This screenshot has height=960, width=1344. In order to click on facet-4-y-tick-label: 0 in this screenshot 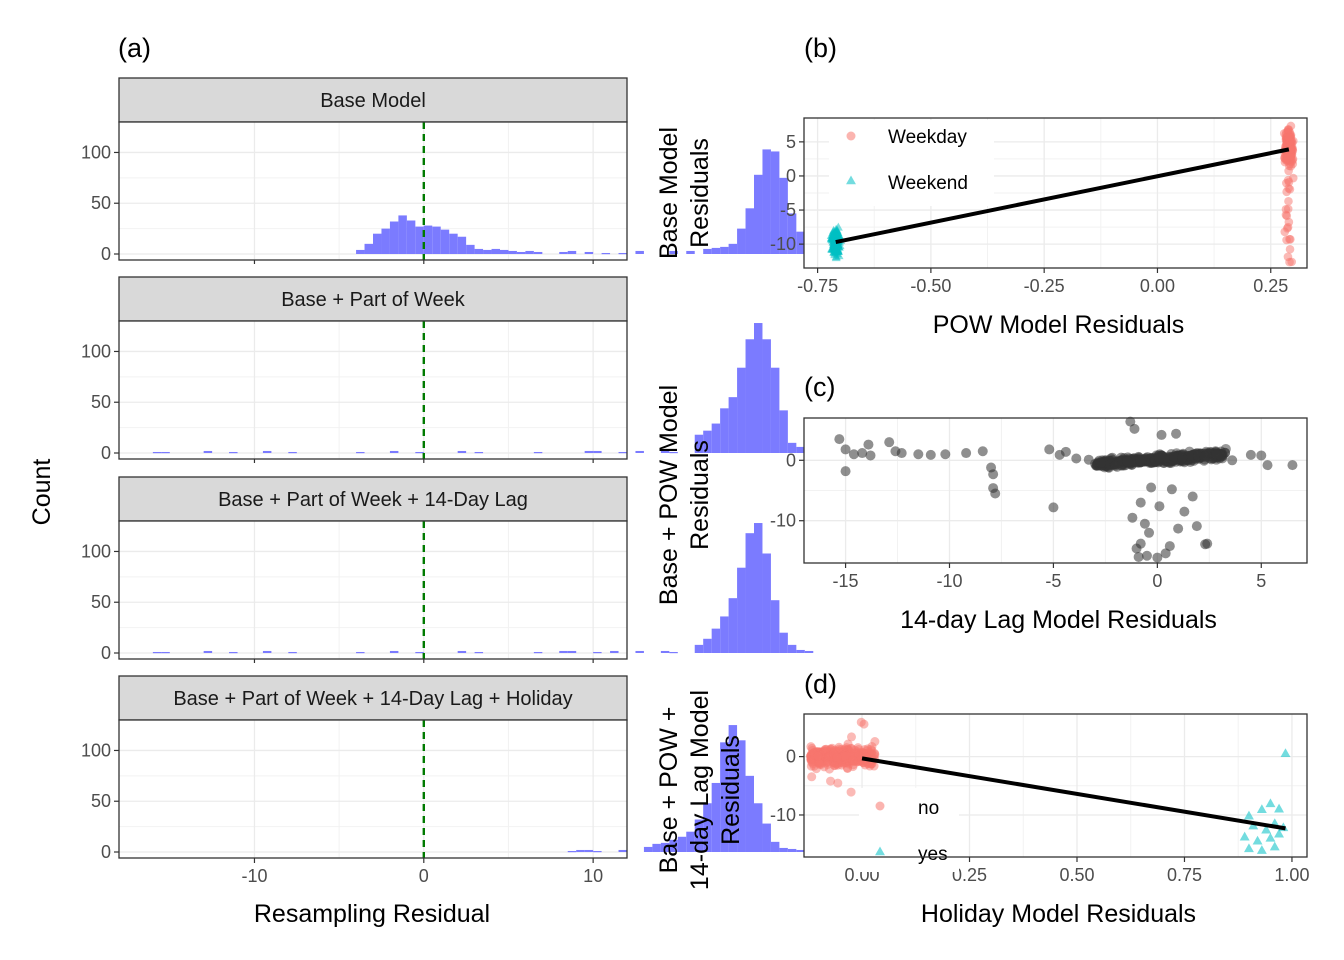, I will do `click(106, 852)`.